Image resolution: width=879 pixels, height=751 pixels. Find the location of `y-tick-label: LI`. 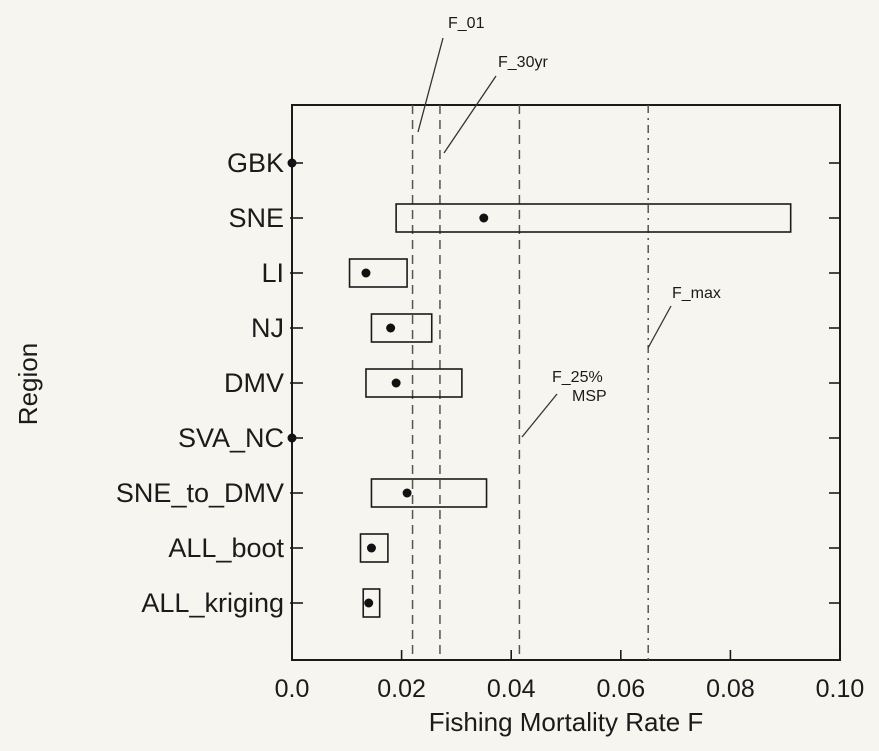

y-tick-label: LI is located at coordinates (272, 273).